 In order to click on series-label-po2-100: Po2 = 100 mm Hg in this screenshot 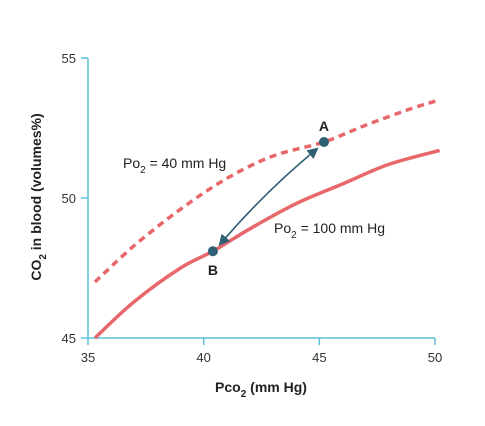, I will do `click(329, 230)`.